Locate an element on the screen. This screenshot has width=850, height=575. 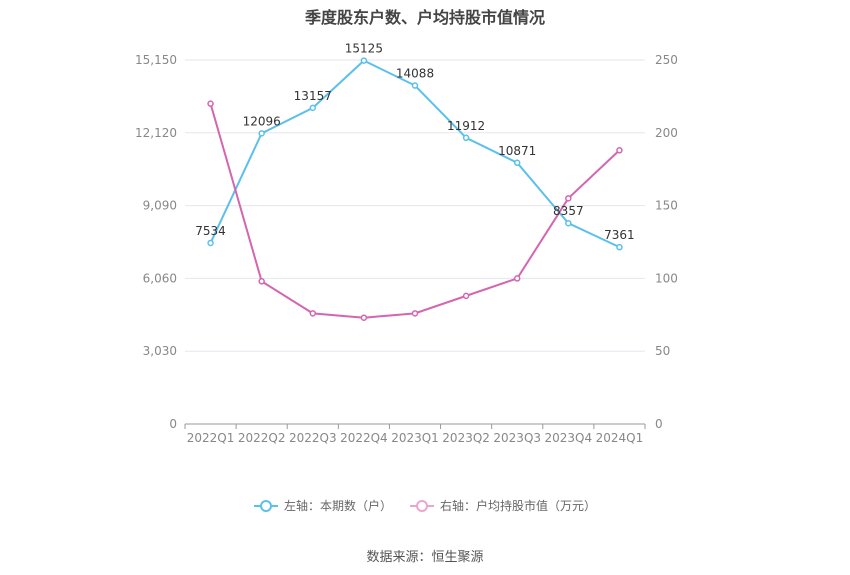
right-axis-tick-label: 100 is located at coordinates (666, 278).